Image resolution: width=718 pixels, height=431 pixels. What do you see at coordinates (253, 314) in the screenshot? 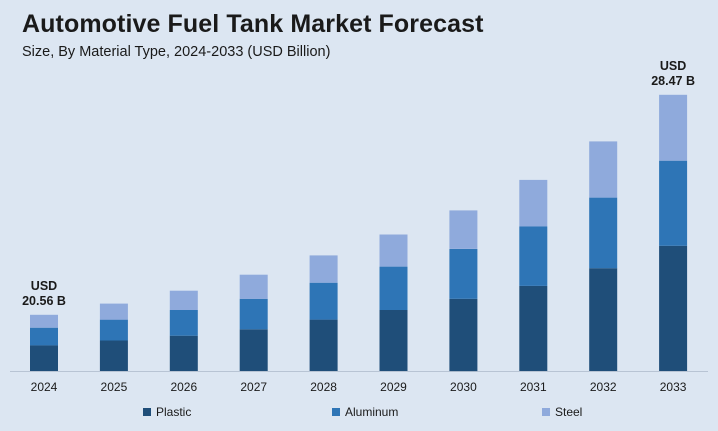
I see `bar-aluminum-2027` at bounding box center [253, 314].